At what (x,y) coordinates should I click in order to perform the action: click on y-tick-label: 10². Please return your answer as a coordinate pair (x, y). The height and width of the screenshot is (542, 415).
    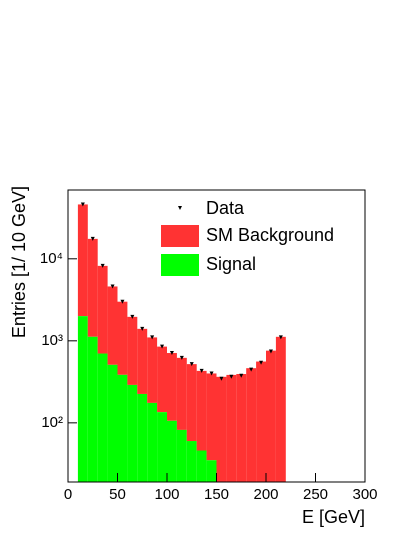
    Looking at the image, I should click on (52, 422).